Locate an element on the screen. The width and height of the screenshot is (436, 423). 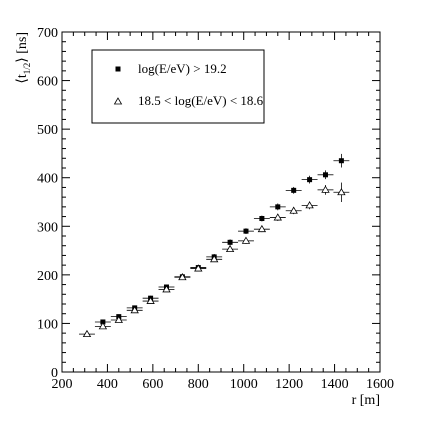
y-tick-label: 500 is located at coordinates (47, 130).